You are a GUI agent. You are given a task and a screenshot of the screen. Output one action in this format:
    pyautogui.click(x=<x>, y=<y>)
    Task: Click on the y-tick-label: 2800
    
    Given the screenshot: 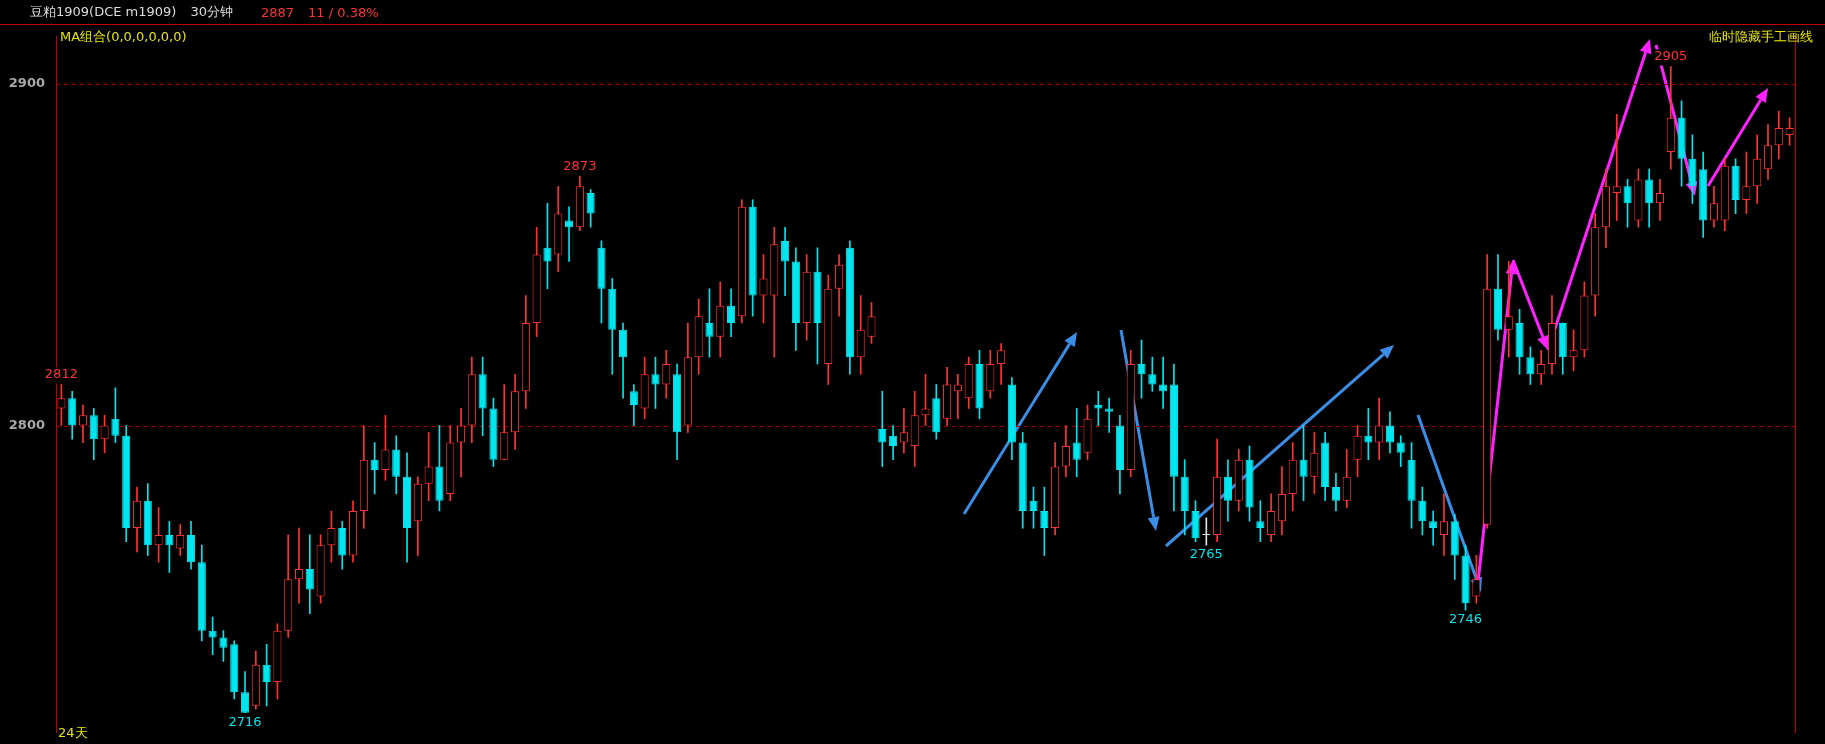 What is the action you would take?
    pyautogui.click(x=26, y=424)
    